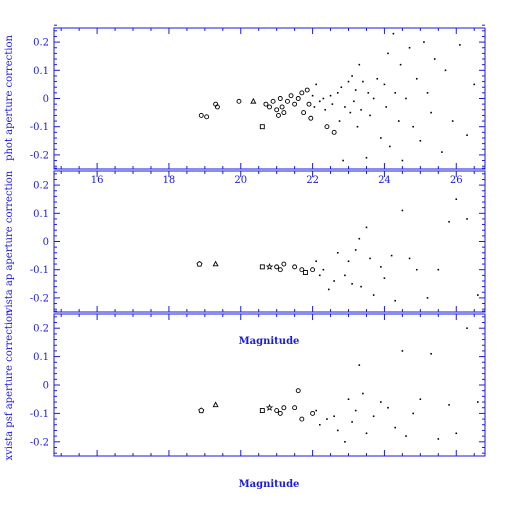 The width and height of the screenshot is (512, 512). I want to click on top-xtick-label: 16, so click(97, 180).